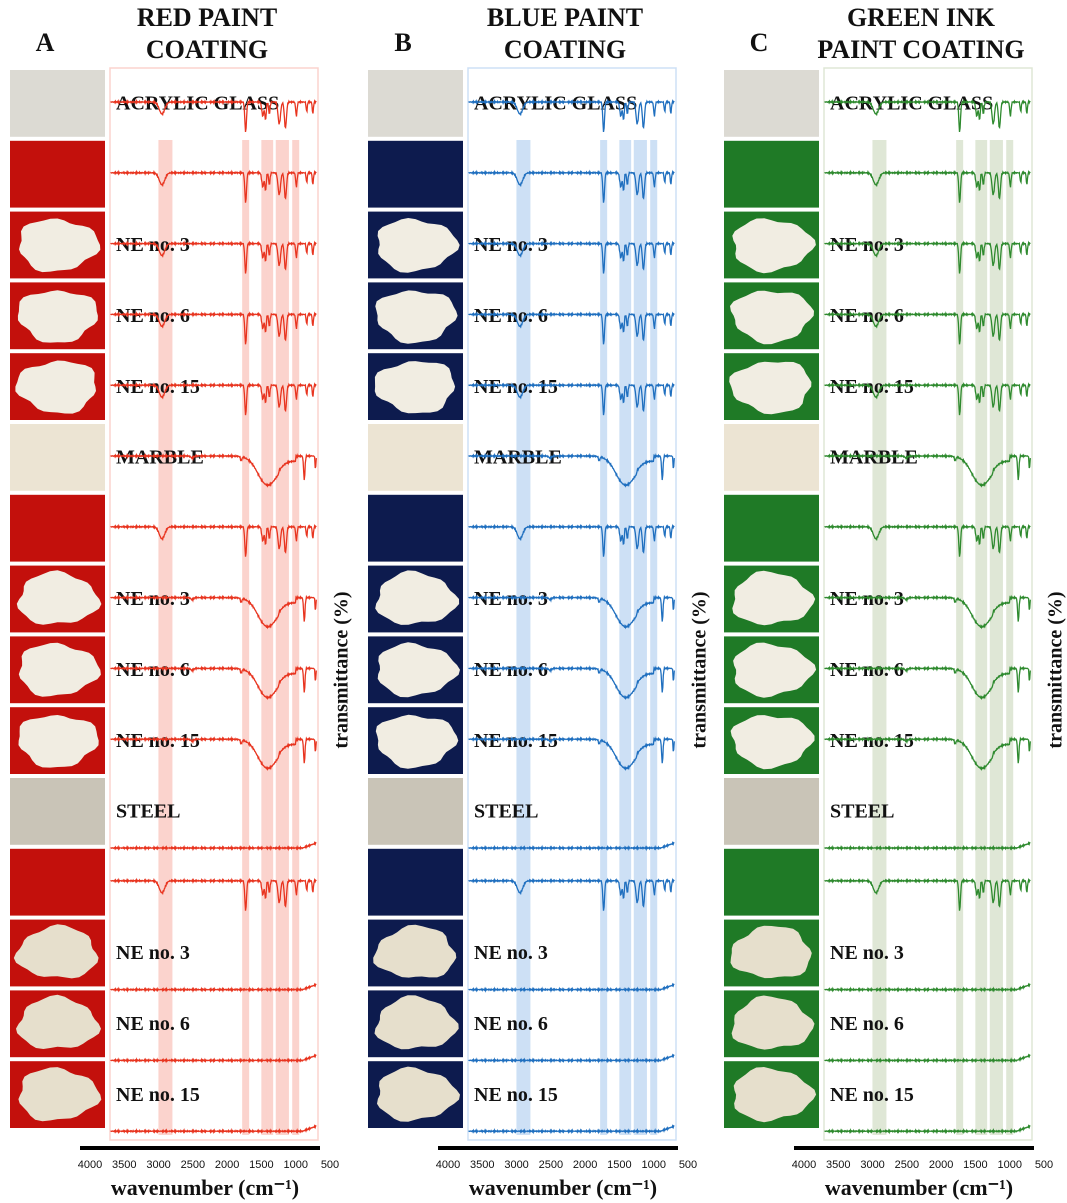 This screenshot has height=1203, width=1067. Describe the element at coordinates (1056, 669) in the screenshot. I see `y-axis-title: transmittance (%)` at that location.